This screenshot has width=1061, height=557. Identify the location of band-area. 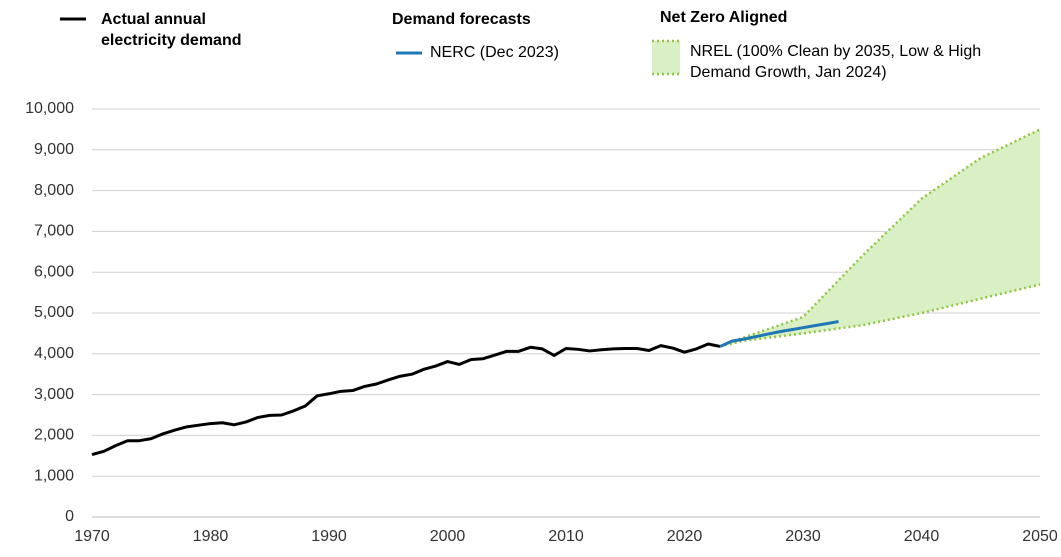
(880, 238).